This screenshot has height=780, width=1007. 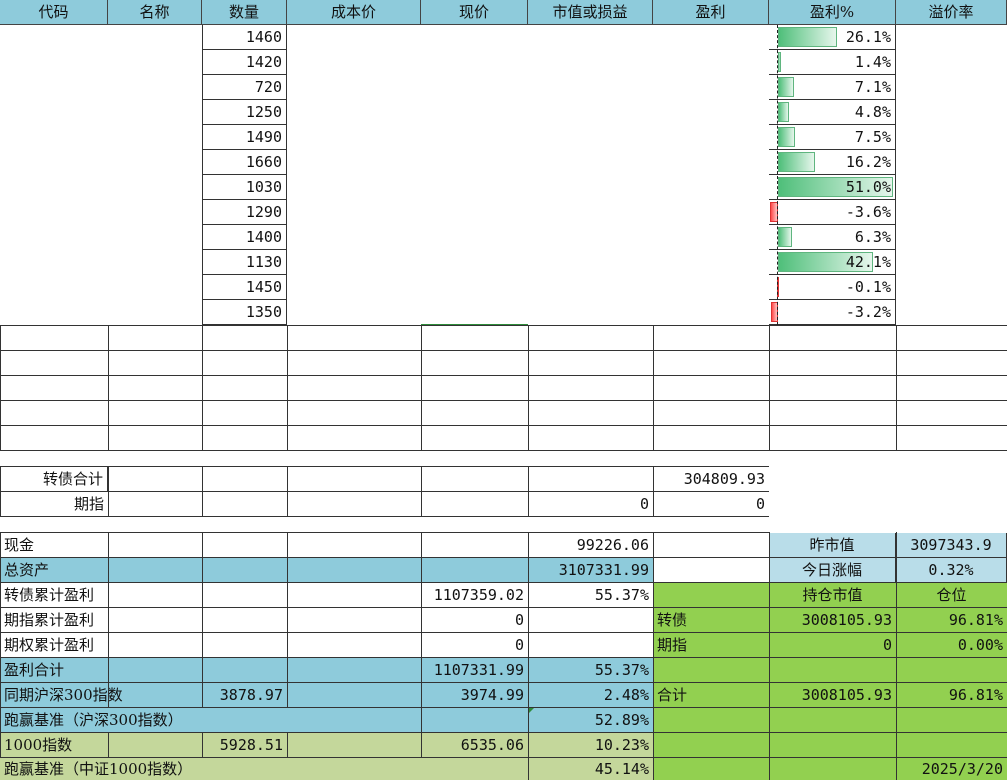 I want to click on position-profit-pct: 4.8%, so click(x=832, y=112).